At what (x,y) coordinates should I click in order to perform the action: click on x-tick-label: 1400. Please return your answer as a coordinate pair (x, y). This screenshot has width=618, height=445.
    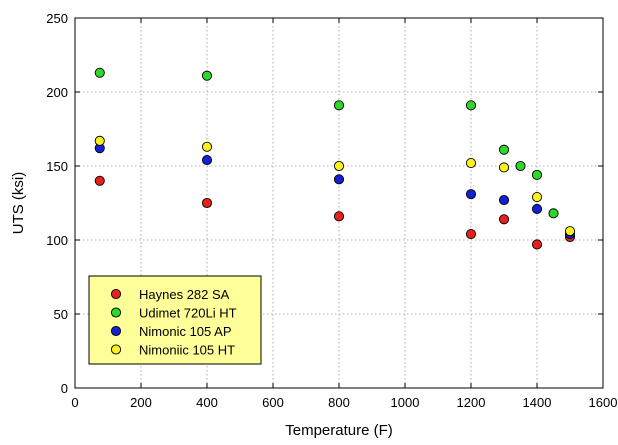
    Looking at the image, I should click on (537, 402).